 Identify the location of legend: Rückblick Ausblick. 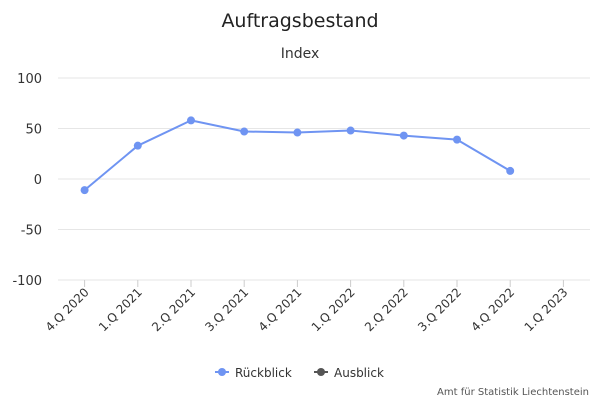
(299, 373).